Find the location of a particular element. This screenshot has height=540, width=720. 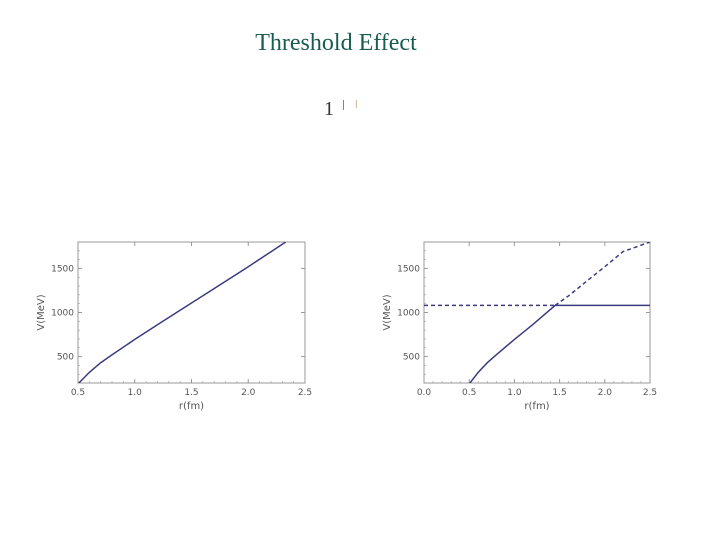

chart-left-svg: 0.5 1.0 1.5 2.0 2.5 500 1000 1500 r(fm) V(MeV) is located at coordinates (174, 326).